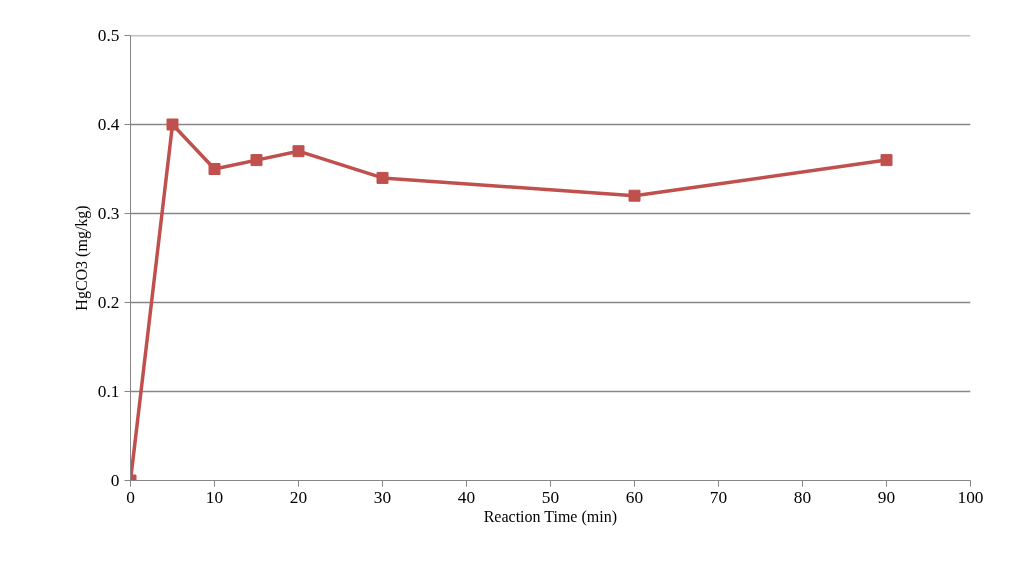 The image size is (1024, 566). What do you see at coordinates (466, 497) in the screenshot?
I see `x-tick-label: 40` at bounding box center [466, 497].